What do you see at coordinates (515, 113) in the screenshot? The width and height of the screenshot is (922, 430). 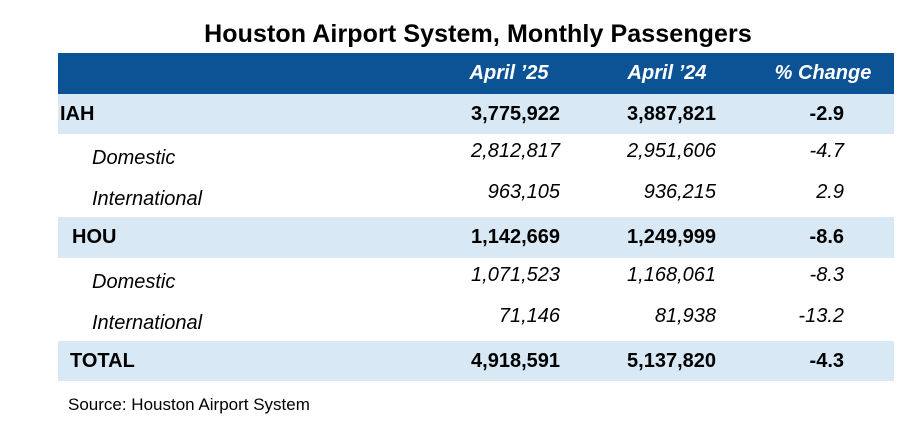 I see `cell-april-25: 3,775,922` at bounding box center [515, 113].